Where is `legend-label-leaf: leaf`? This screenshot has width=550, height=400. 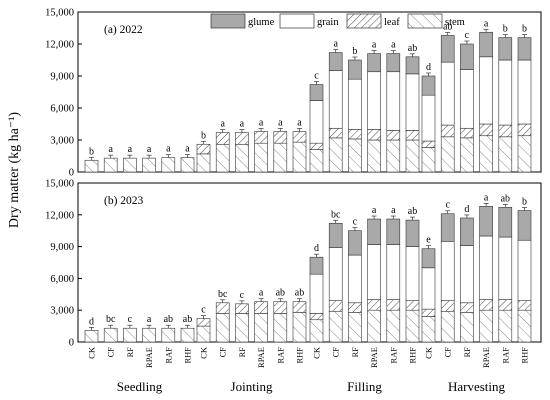
legend-label-leaf: leaf is located at coordinates (392, 22).